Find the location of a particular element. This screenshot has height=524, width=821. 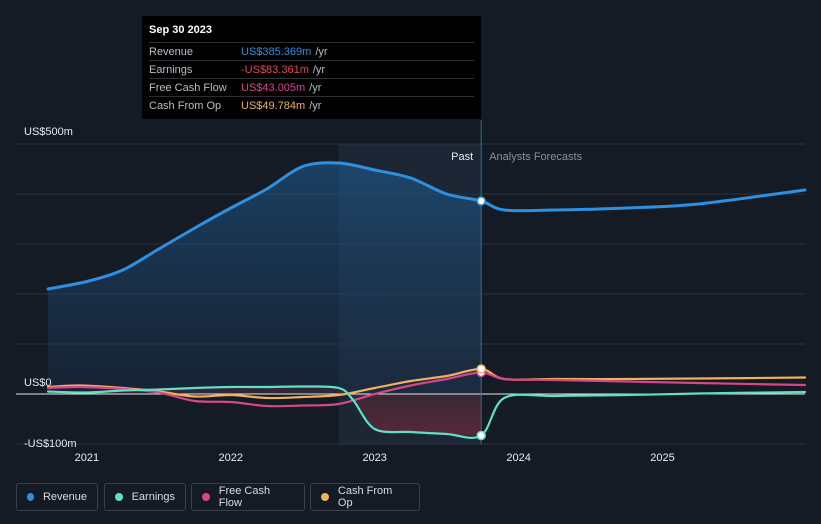

past-label: Past is located at coordinates (462, 157).